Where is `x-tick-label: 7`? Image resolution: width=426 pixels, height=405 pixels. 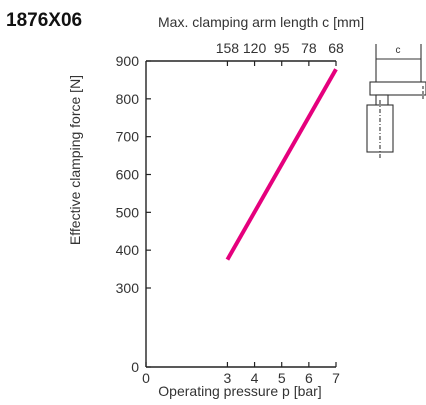 x-tick-label: 7 is located at coordinates (336, 378).